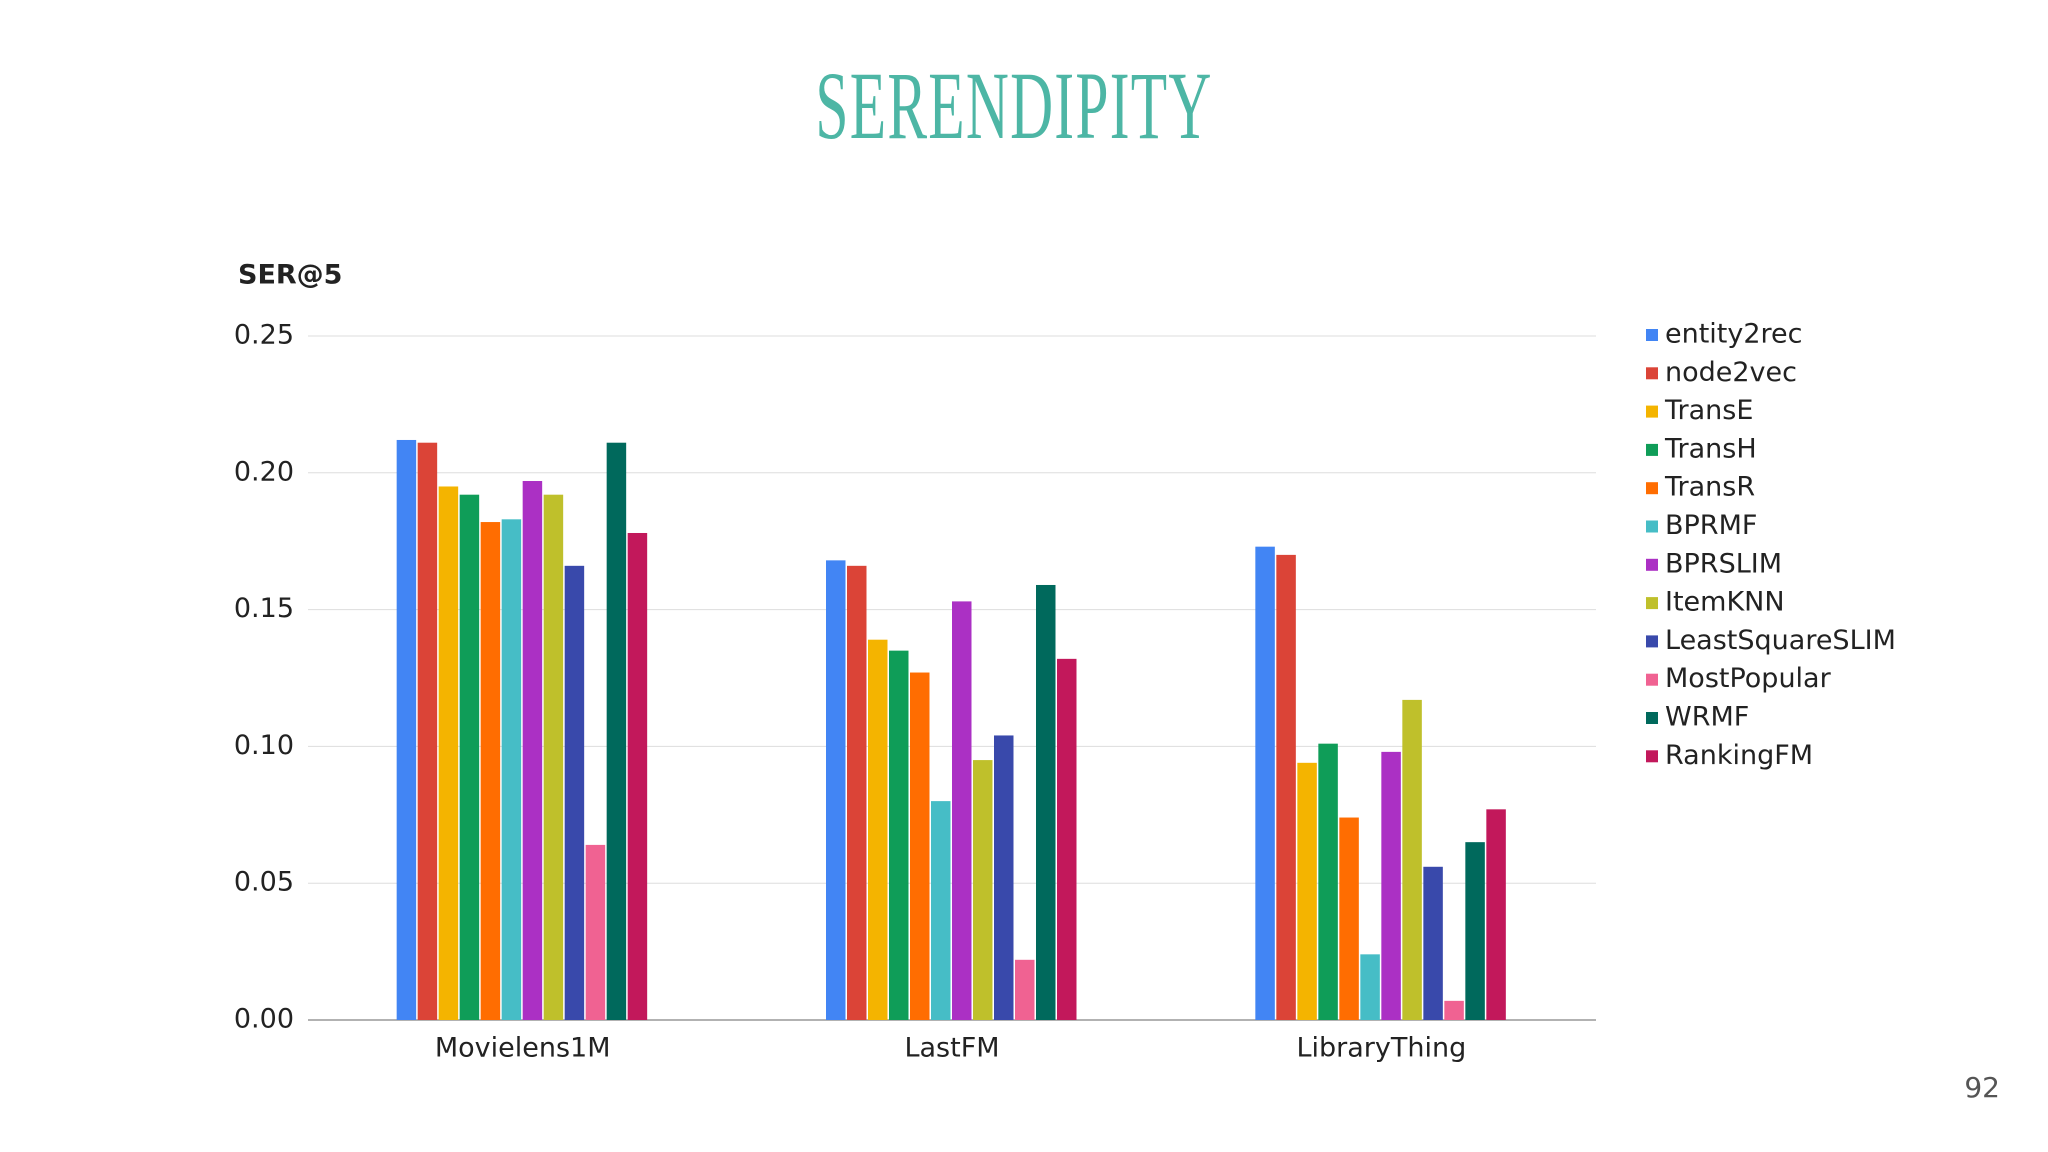 This screenshot has height=1152, width=2048. What do you see at coordinates (290, 275) in the screenshot?
I see `y-axis-label: SER@5` at bounding box center [290, 275].